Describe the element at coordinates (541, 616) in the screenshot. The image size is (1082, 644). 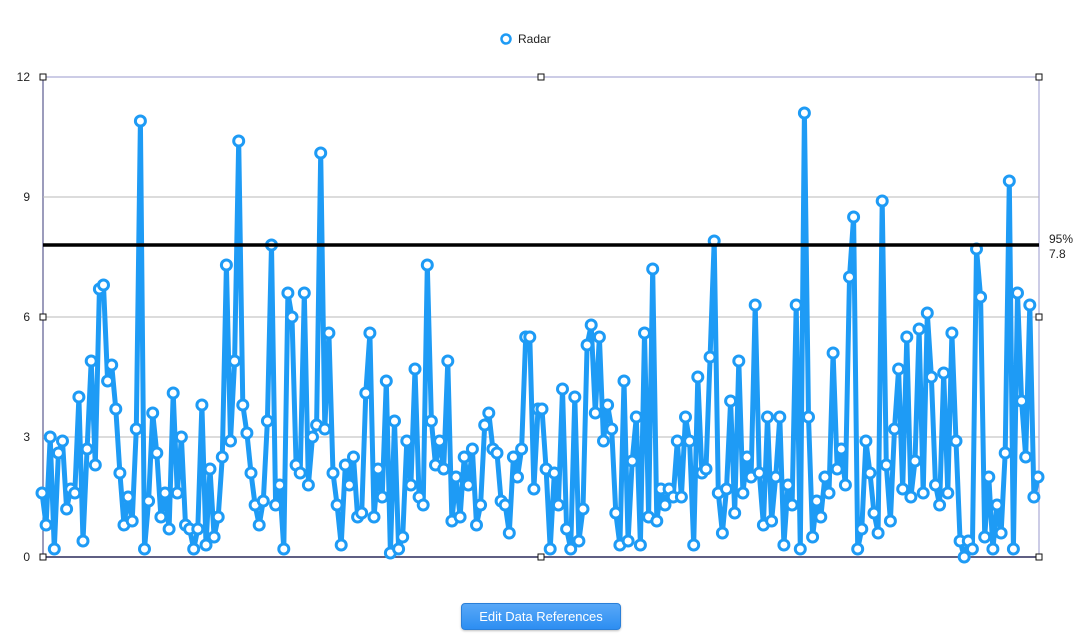
I see `edit-data-references-button: Edit Data References` at that location.